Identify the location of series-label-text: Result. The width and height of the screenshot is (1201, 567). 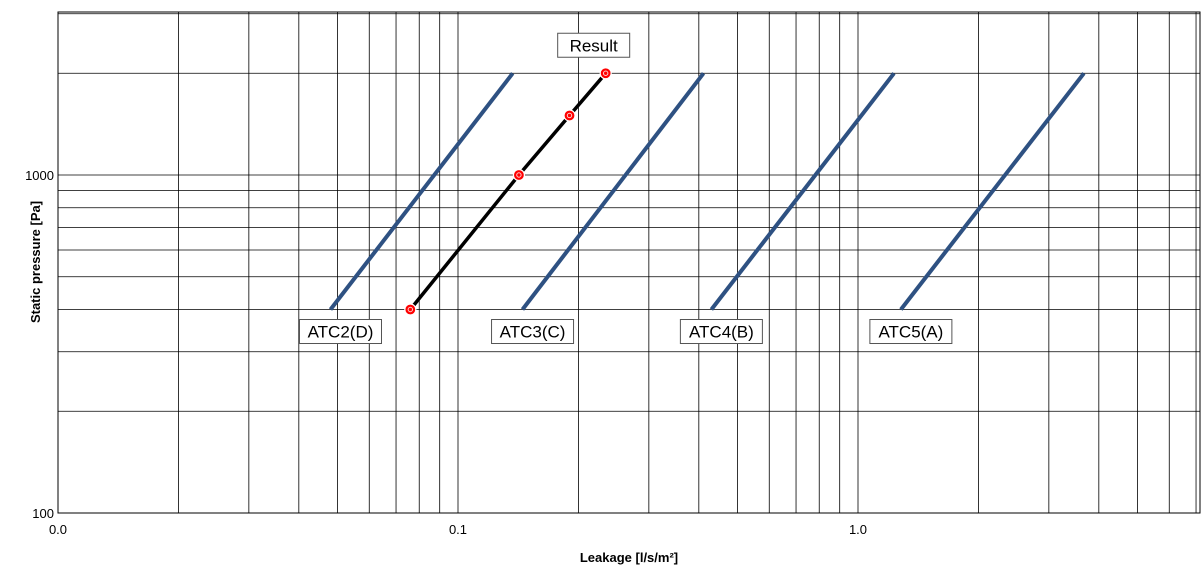
(594, 45).